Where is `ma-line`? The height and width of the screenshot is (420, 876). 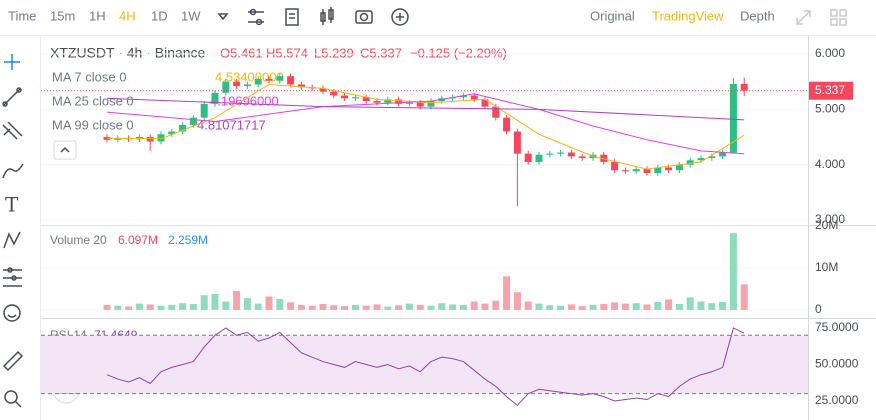
ma-line is located at coordinates (425, 109).